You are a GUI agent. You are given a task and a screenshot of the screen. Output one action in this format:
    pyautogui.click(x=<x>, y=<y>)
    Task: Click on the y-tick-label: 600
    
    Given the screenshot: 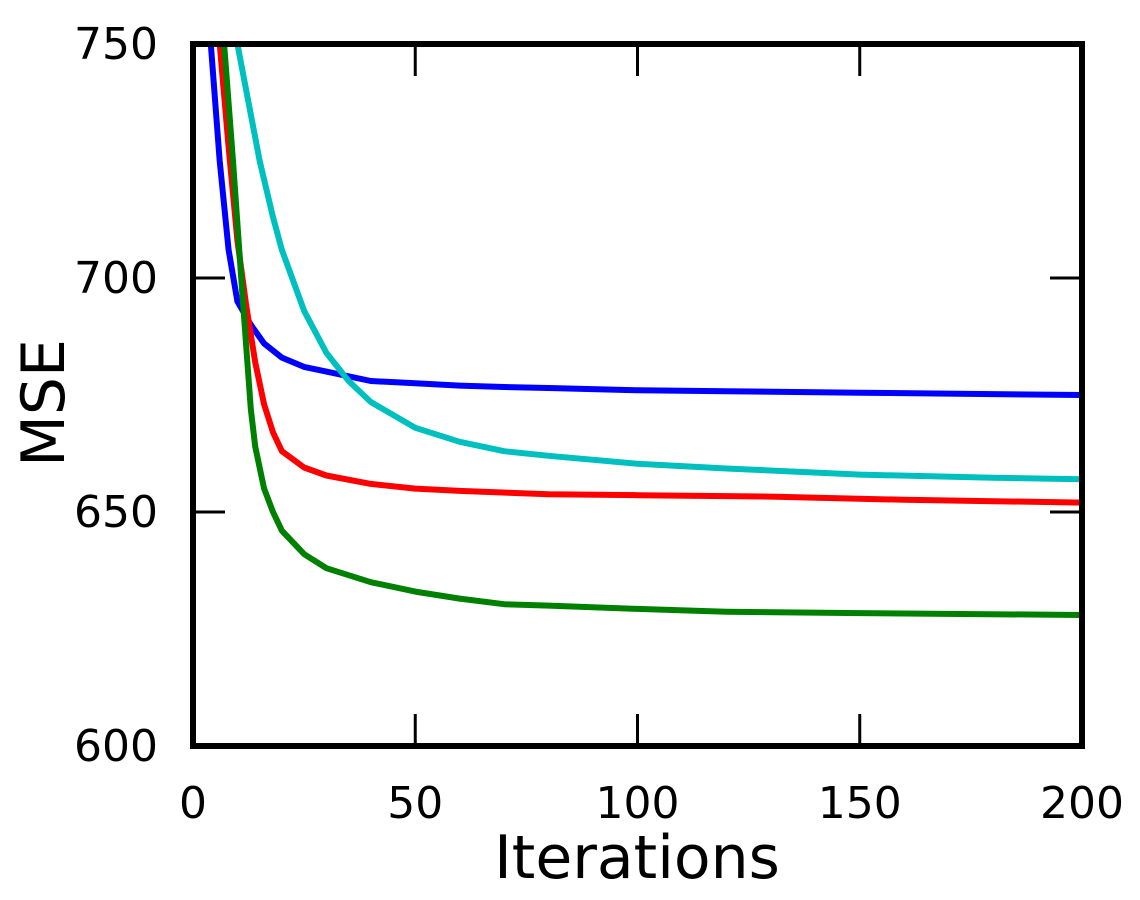 What is the action you would take?
    pyautogui.click(x=116, y=746)
    